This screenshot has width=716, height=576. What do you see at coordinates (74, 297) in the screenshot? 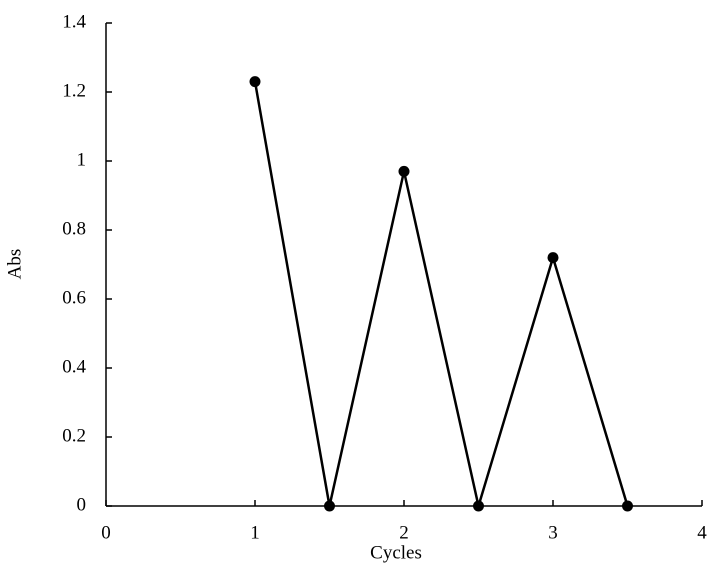
I see `y-tick-label: 0.6` at bounding box center [74, 297].